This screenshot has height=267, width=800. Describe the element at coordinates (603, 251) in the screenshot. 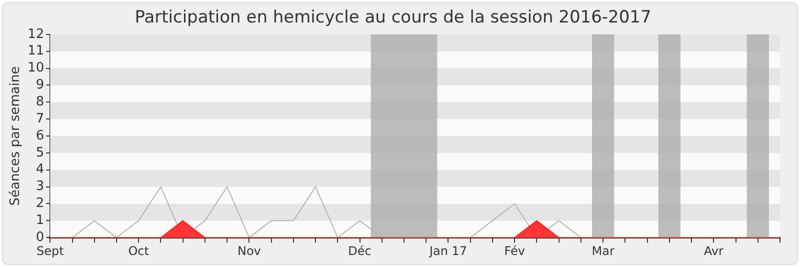

I see `x-tick-label: Mar` at that location.